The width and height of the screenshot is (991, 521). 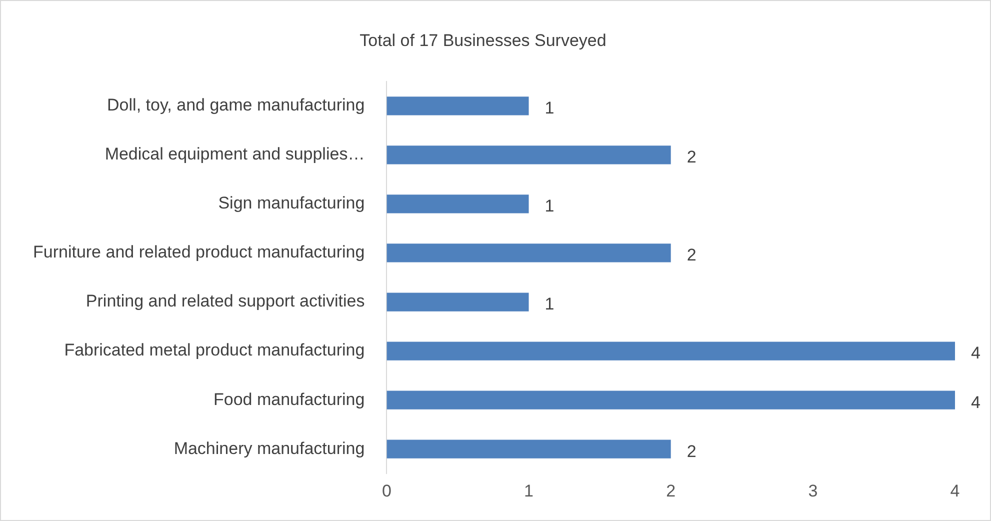 I want to click on x-tick-label: 4, so click(x=955, y=490).